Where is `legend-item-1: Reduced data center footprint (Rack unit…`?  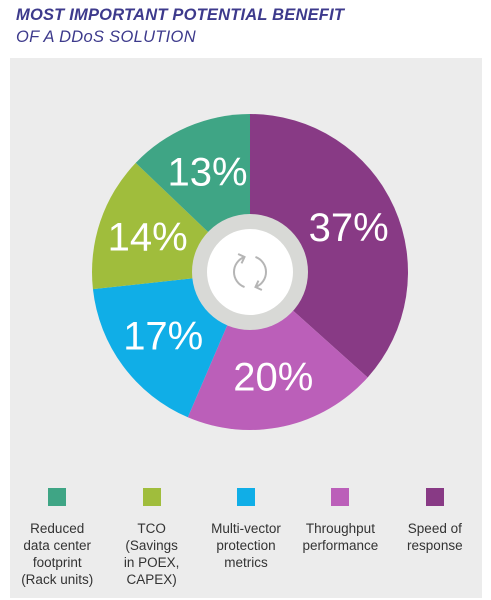 legend-item-1: Reduced data center footprint (Rack unit… is located at coordinates (57, 543).